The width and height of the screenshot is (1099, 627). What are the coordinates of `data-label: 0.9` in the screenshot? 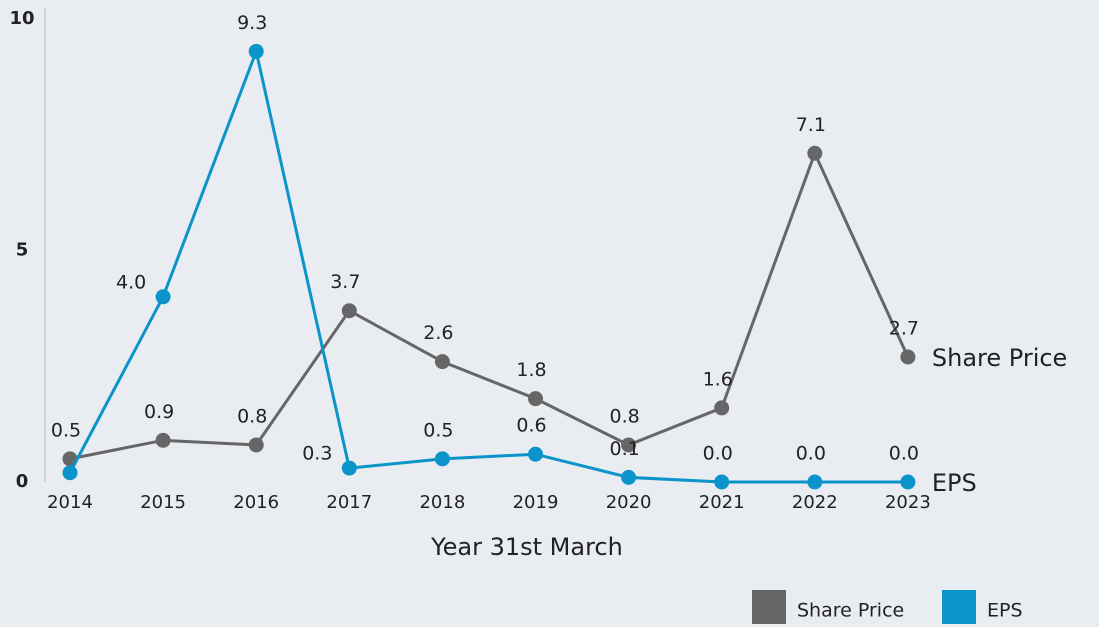 It's located at (159, 412).